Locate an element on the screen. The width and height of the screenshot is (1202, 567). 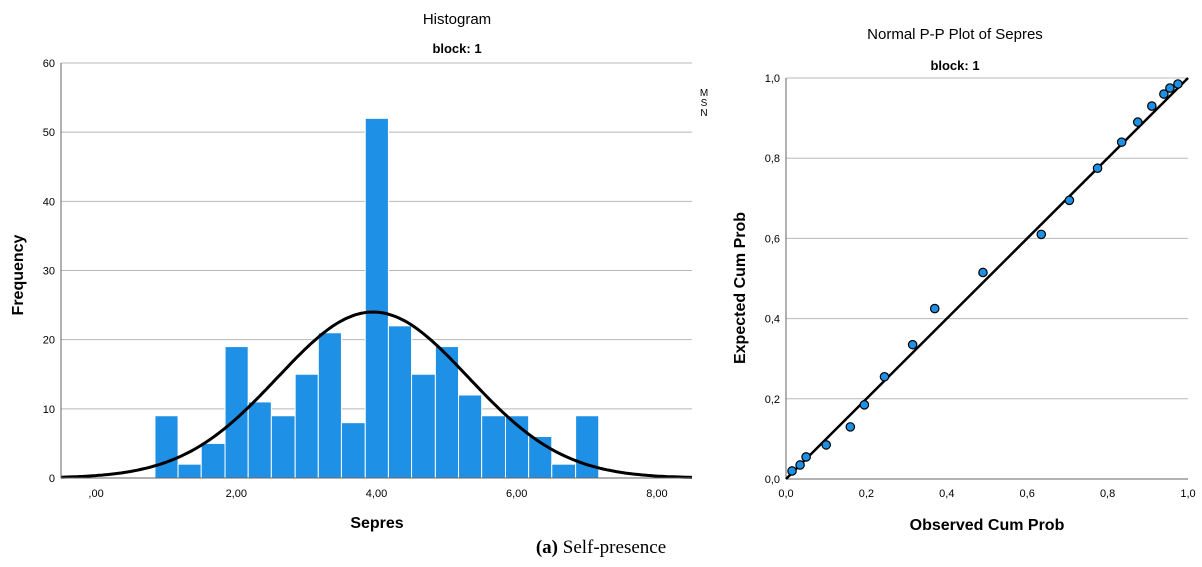
pp-plot-y-tick-label: 0,6 is located at coordinates (772, 239).